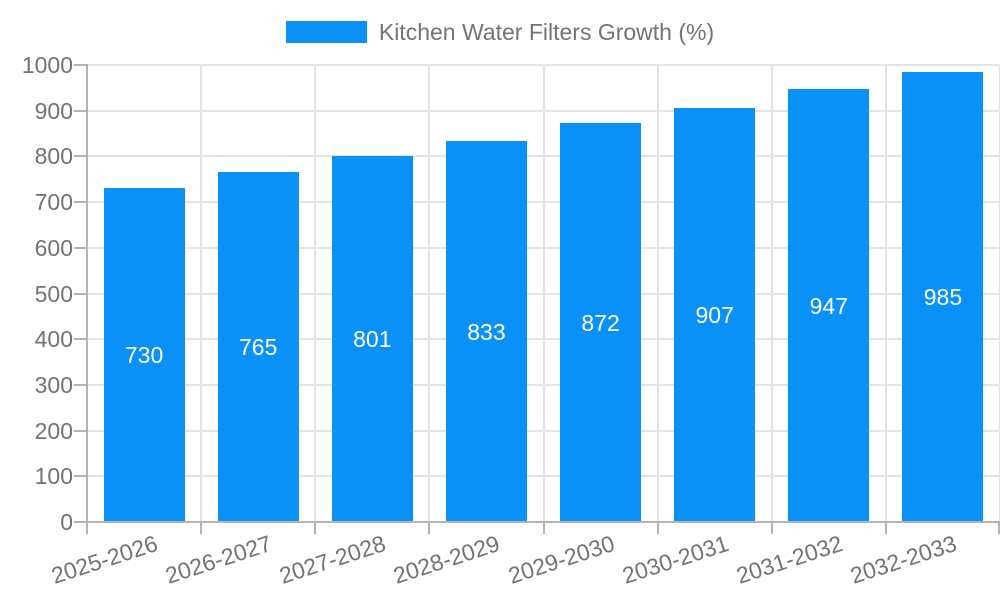 The width and height of the screenshot is (1000, 600). Describe the element at coordinates (66, 522) in the screenshot. I see `y-tick-label: 0` at that location.